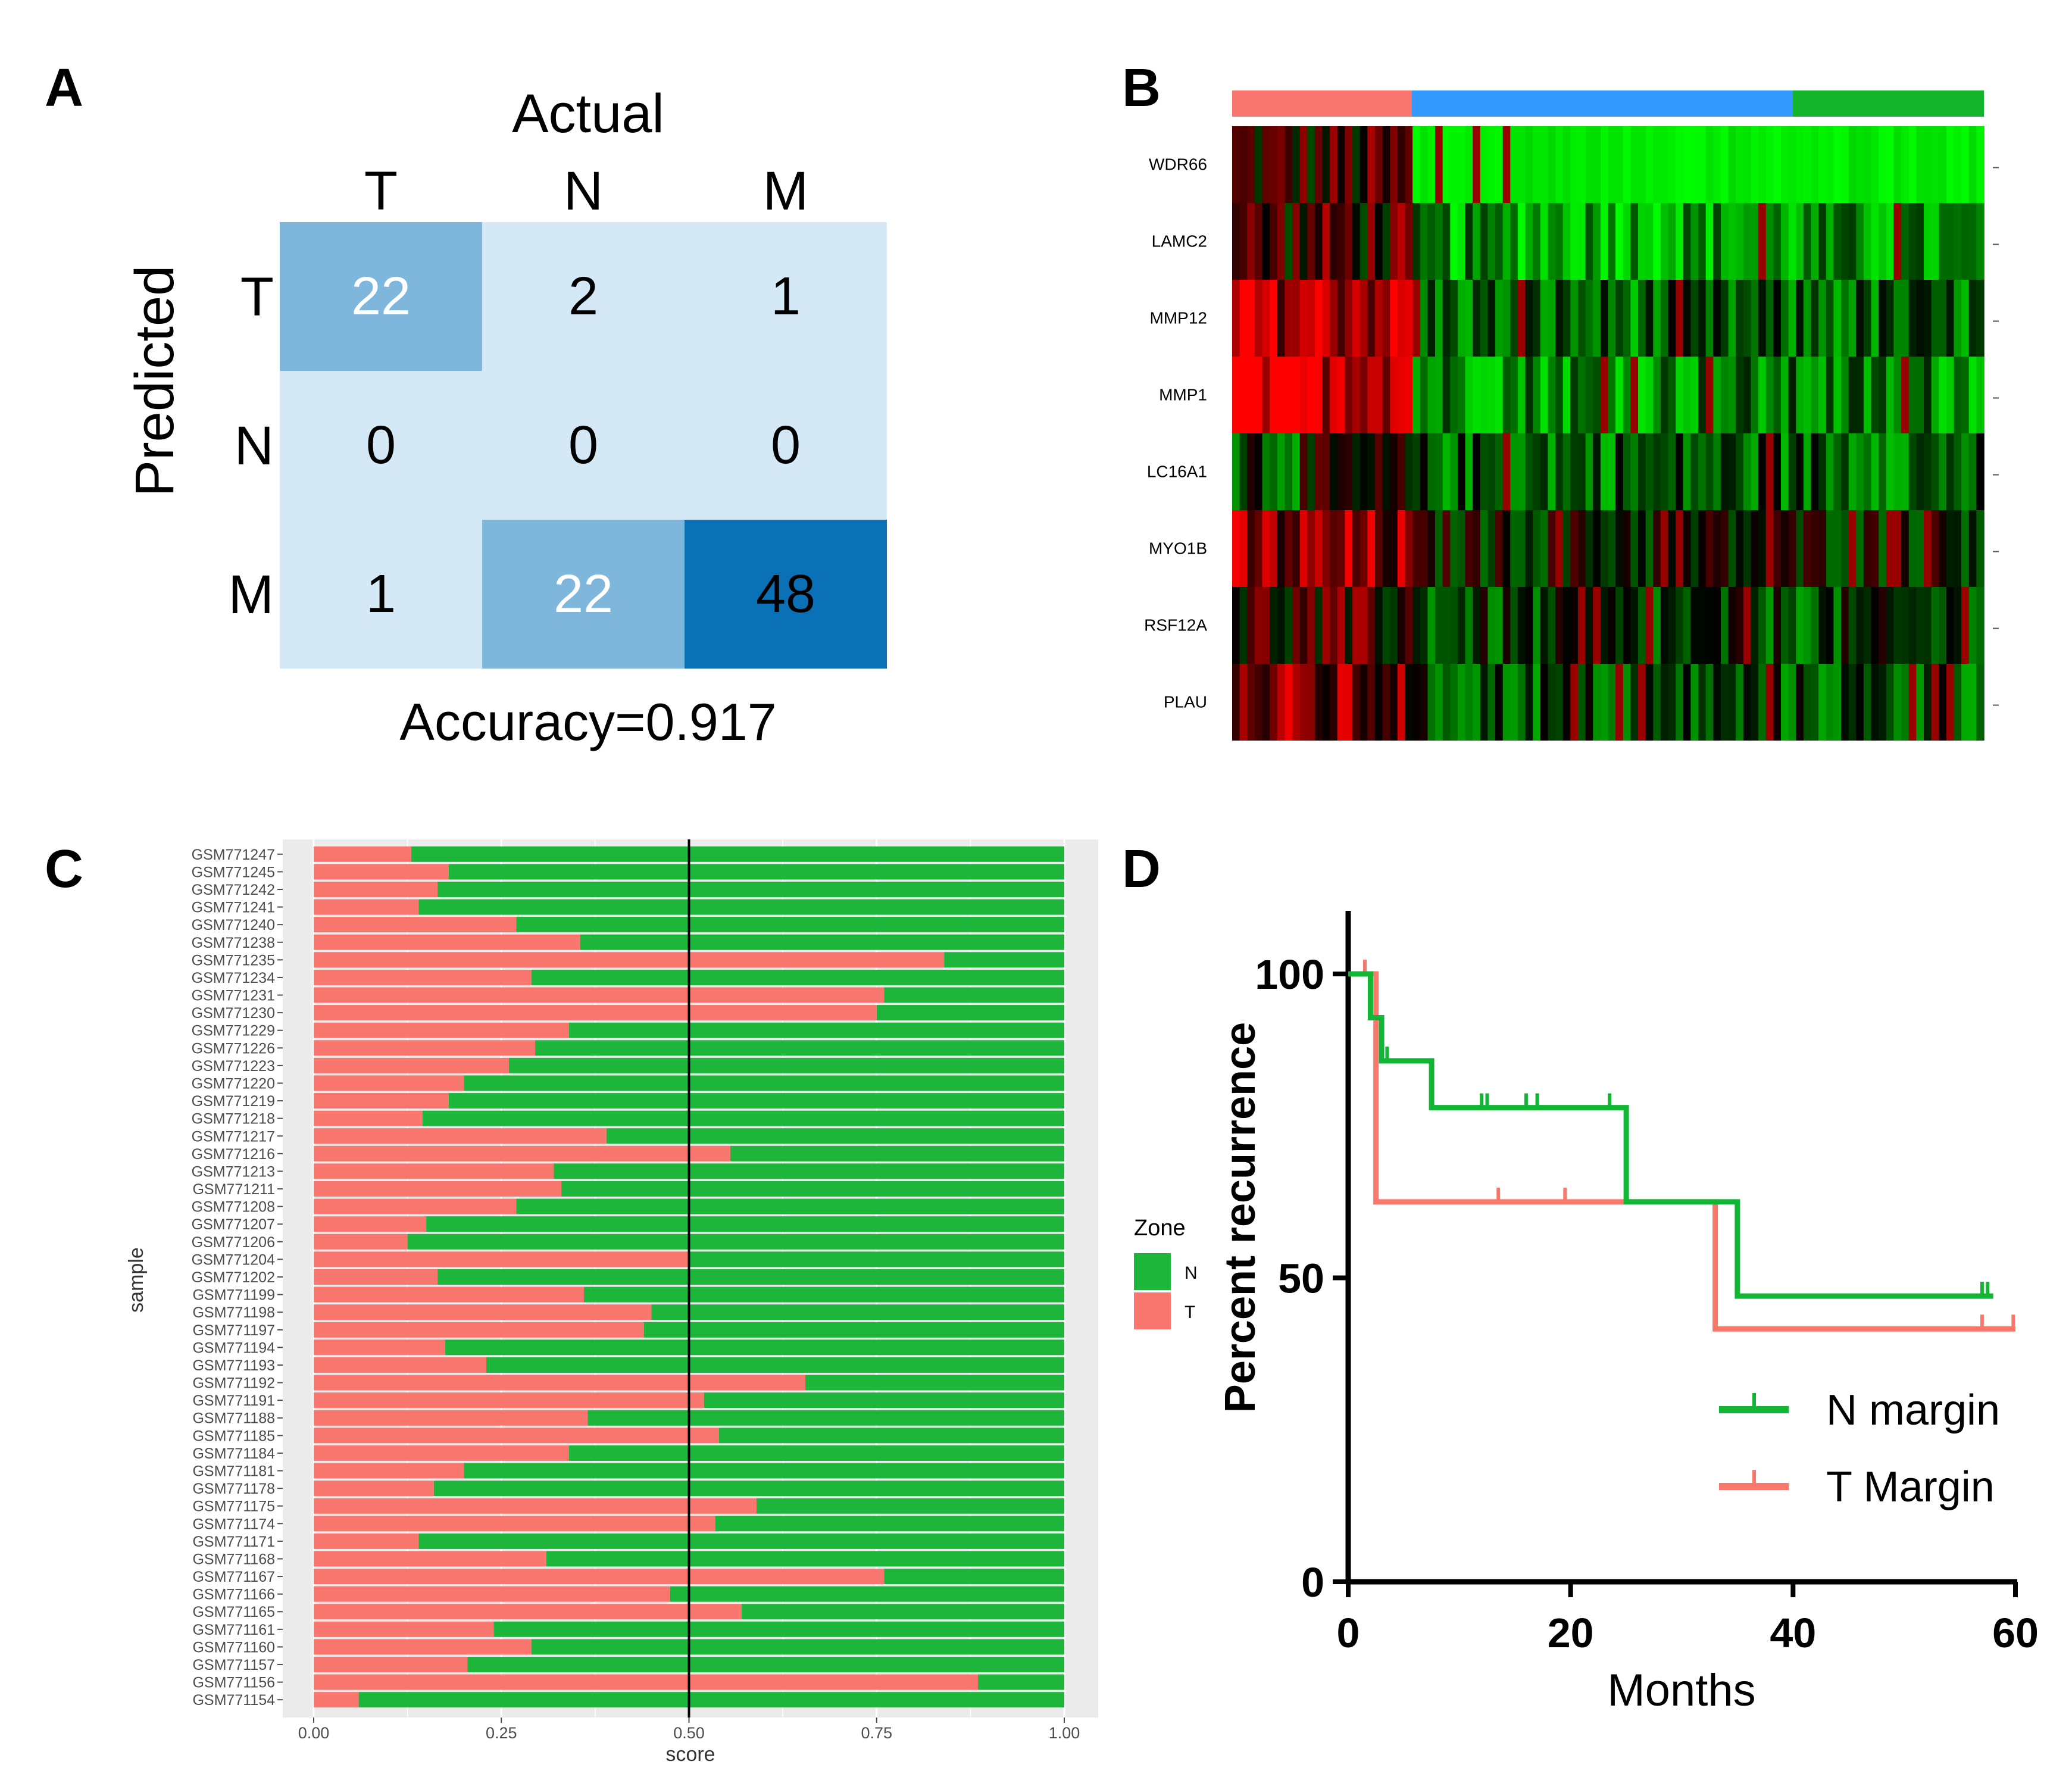 This screenshot has width=2072, height=1780. What do you see at coordinates (1913, 1410) in the screenshot?
I see `km-legend-label-n: N margin` at bounding box center [1913, 1410].